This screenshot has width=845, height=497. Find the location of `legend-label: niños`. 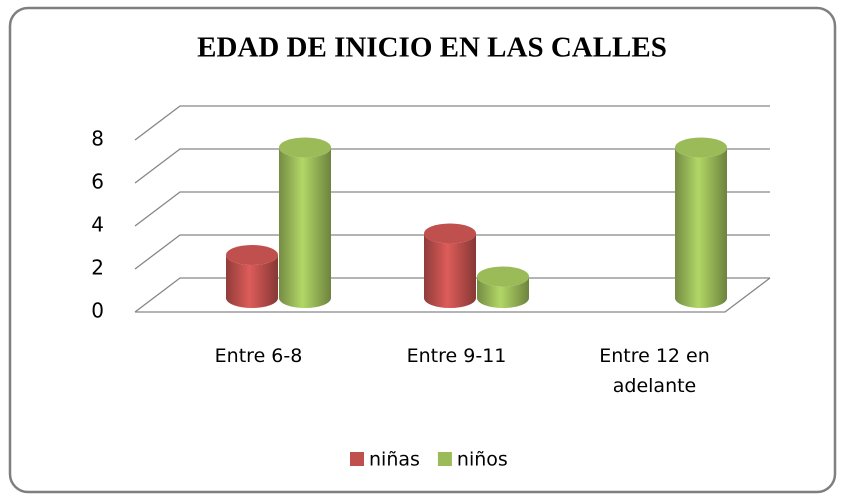

legend-label: niños is located at coordinates (482, 460).